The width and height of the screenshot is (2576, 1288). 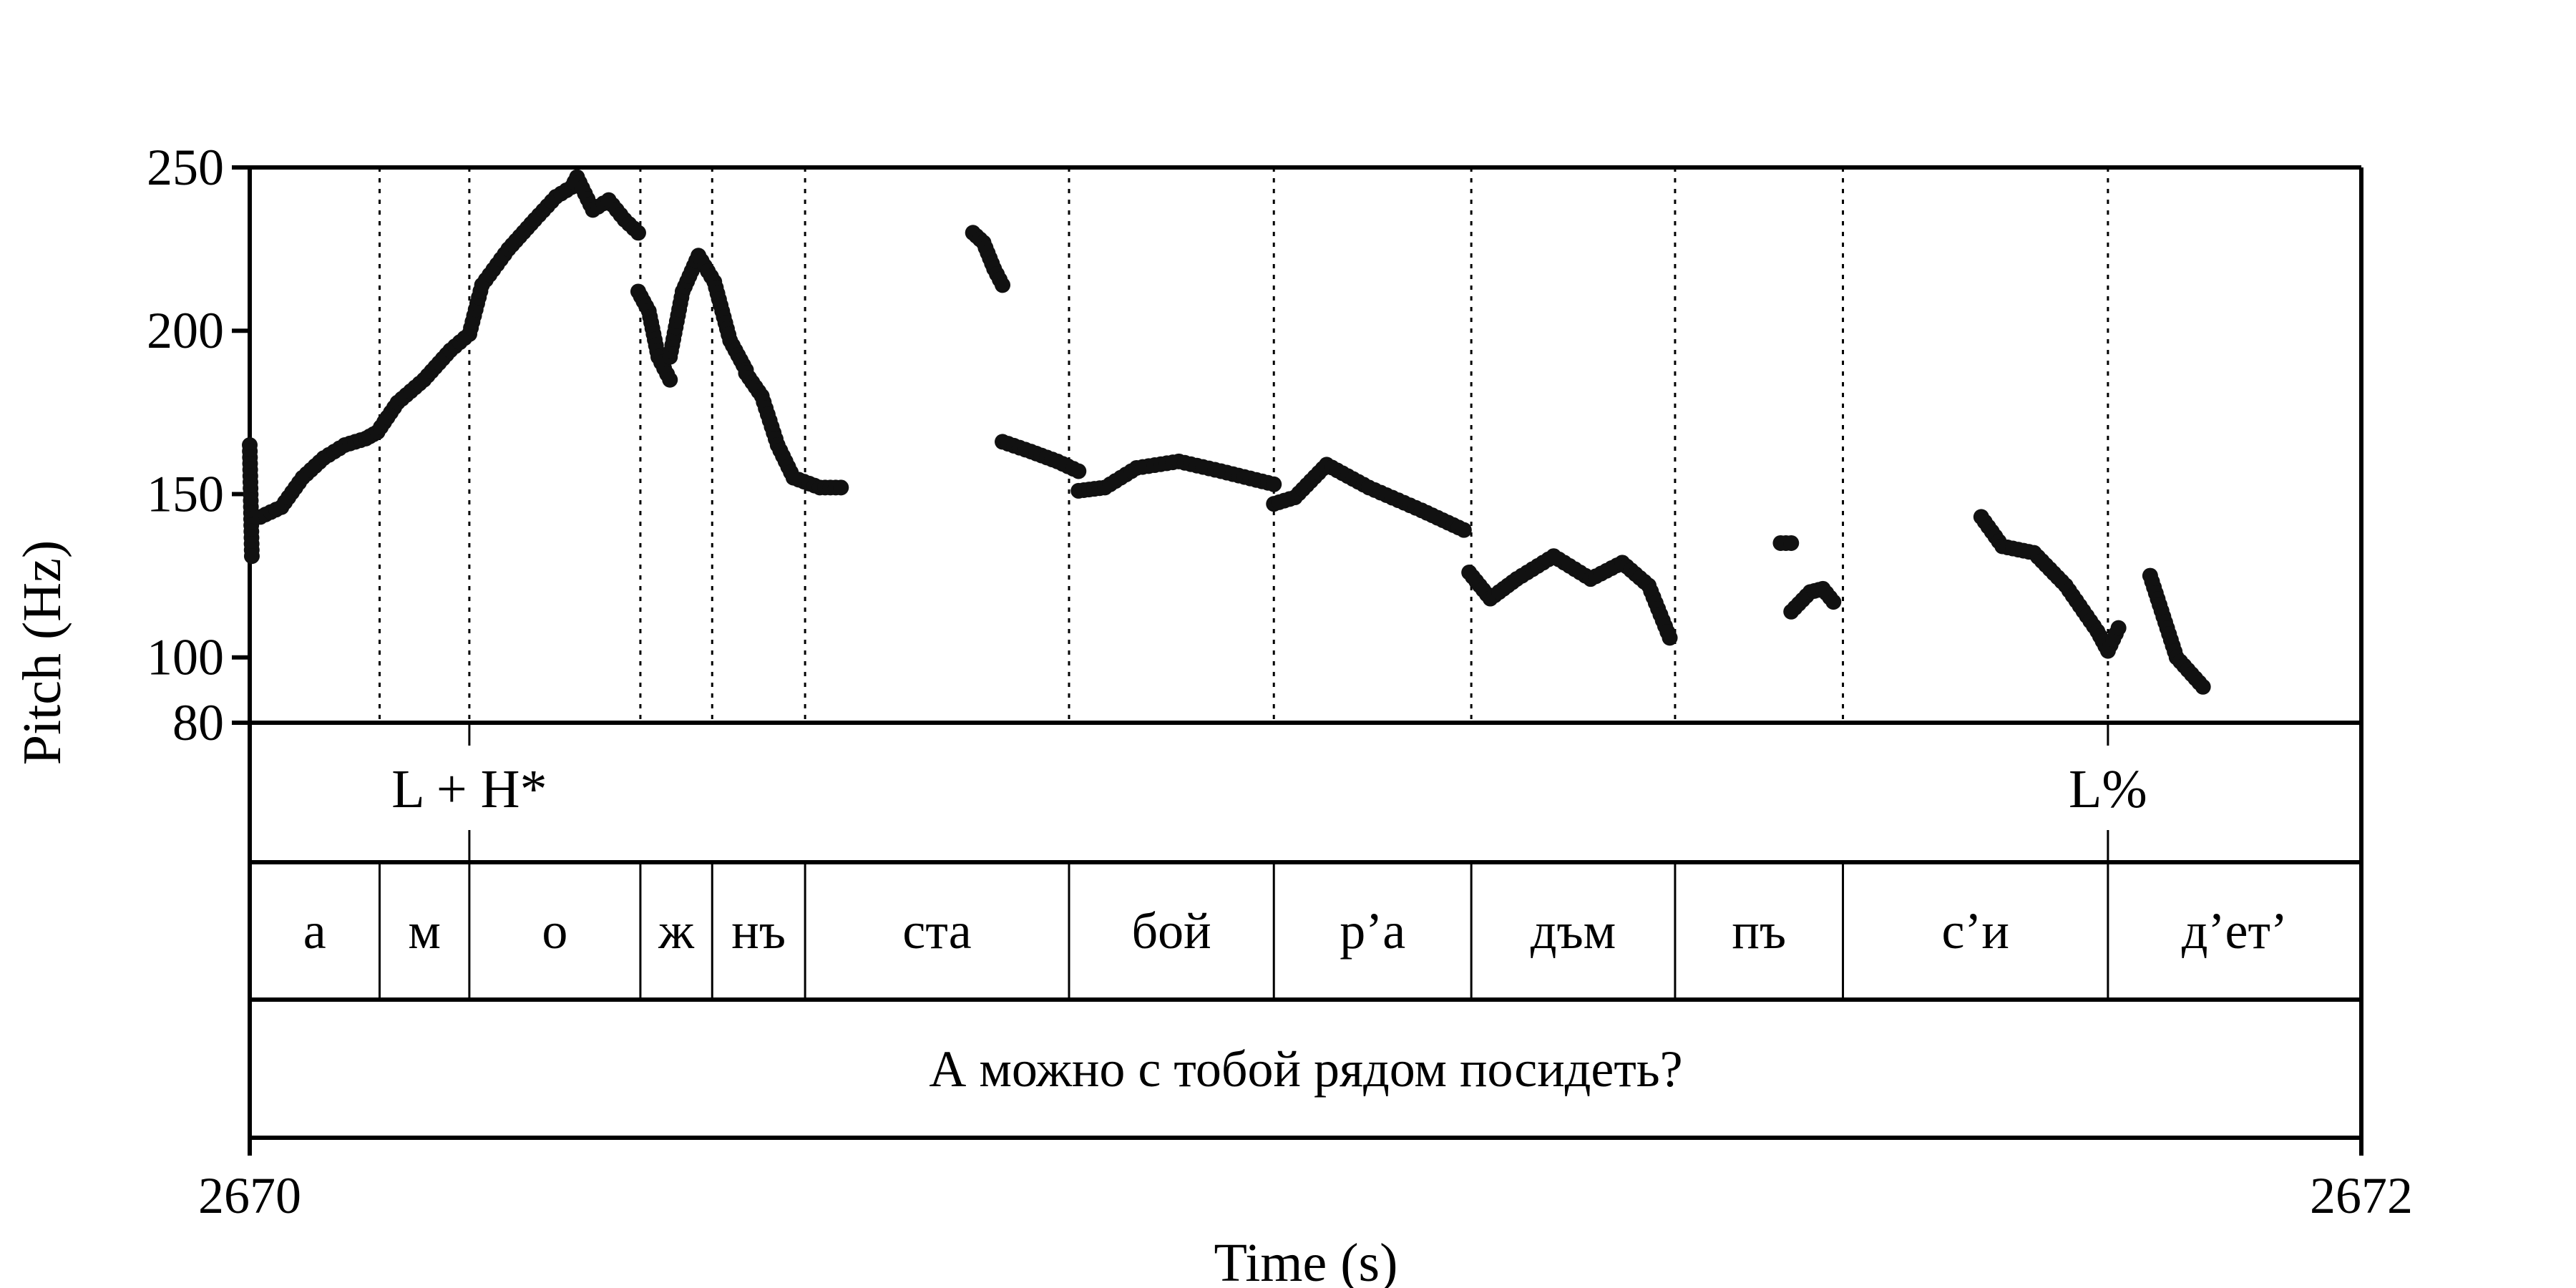 I want to click on y-tick-label-250: 250, so click(x=185, y=167).